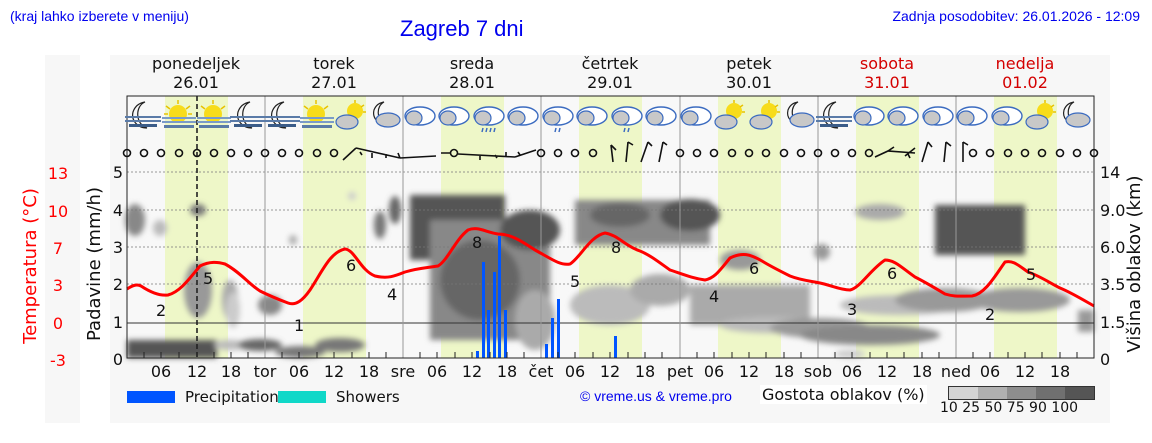 This screenshot has height=443, width=1152. I want to click on svg-text: 14, so click(1110, 172).